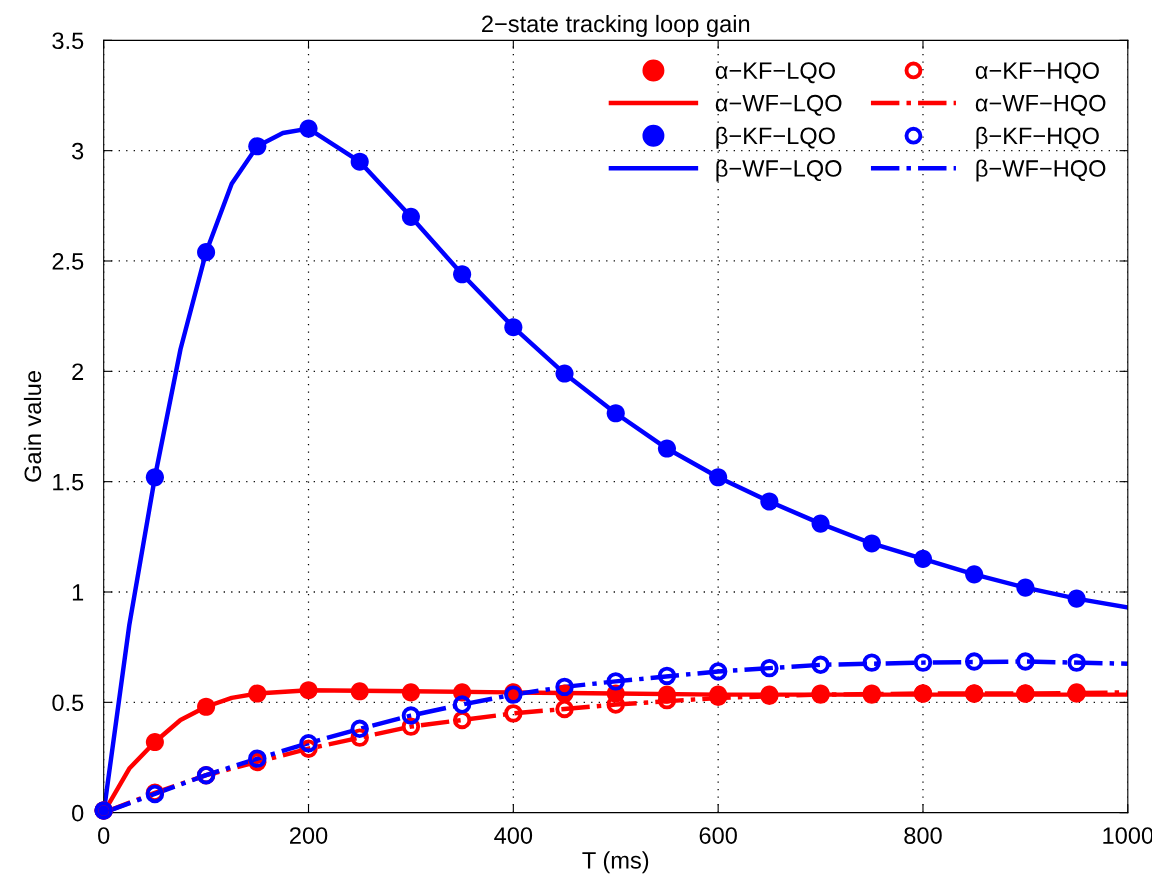 This screenshot has width=1152, height=896. What do you see at coordinates (779, 170) in the screenshot?
I see `legend-label: β−WF−LQO` at bounding box center [779, 170].